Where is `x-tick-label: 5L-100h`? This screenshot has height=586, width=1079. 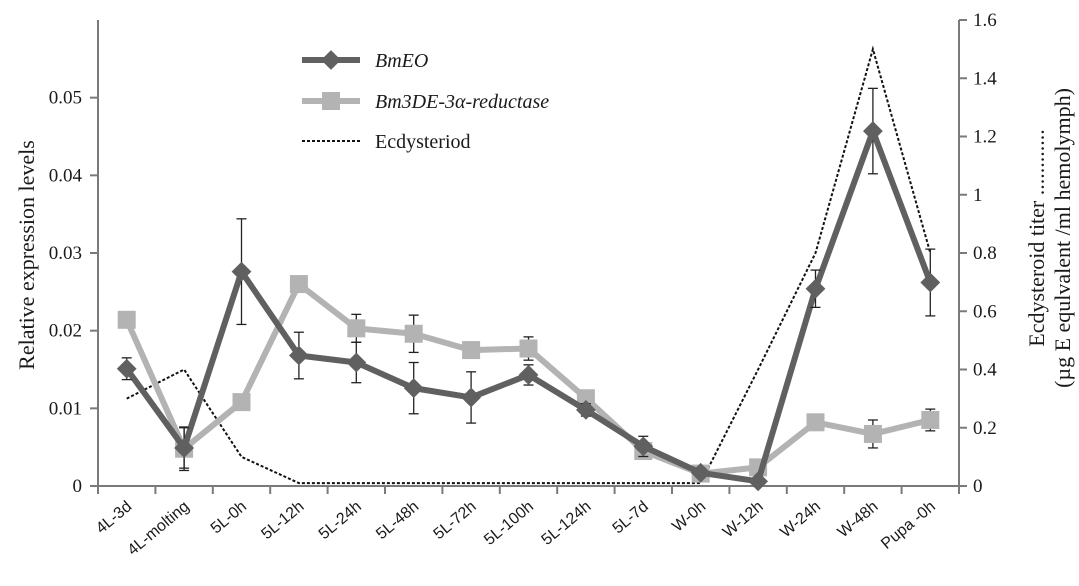
x-tick-label: 5L-100h is located at coordinates (509, 523).